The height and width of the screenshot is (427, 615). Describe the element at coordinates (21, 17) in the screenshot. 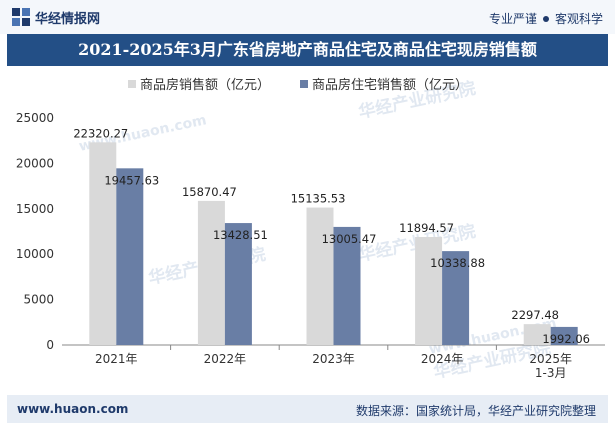

I see `brand-logo-icon` at that location.